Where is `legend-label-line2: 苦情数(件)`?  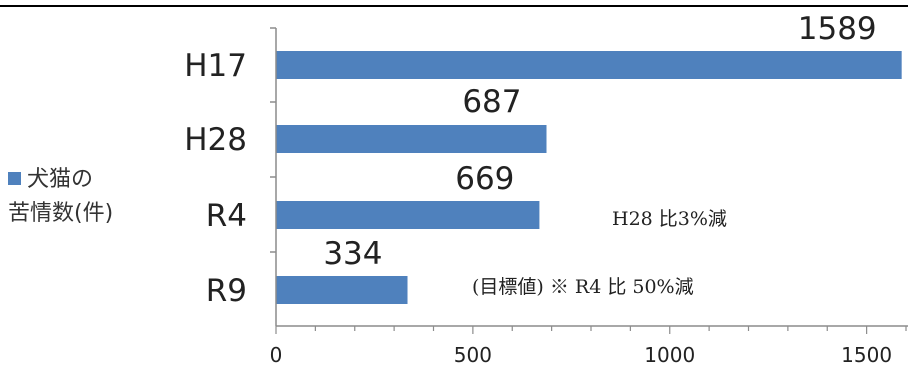
legend-label-line2: 苦情数(件) is located at coordinates (61, 213).